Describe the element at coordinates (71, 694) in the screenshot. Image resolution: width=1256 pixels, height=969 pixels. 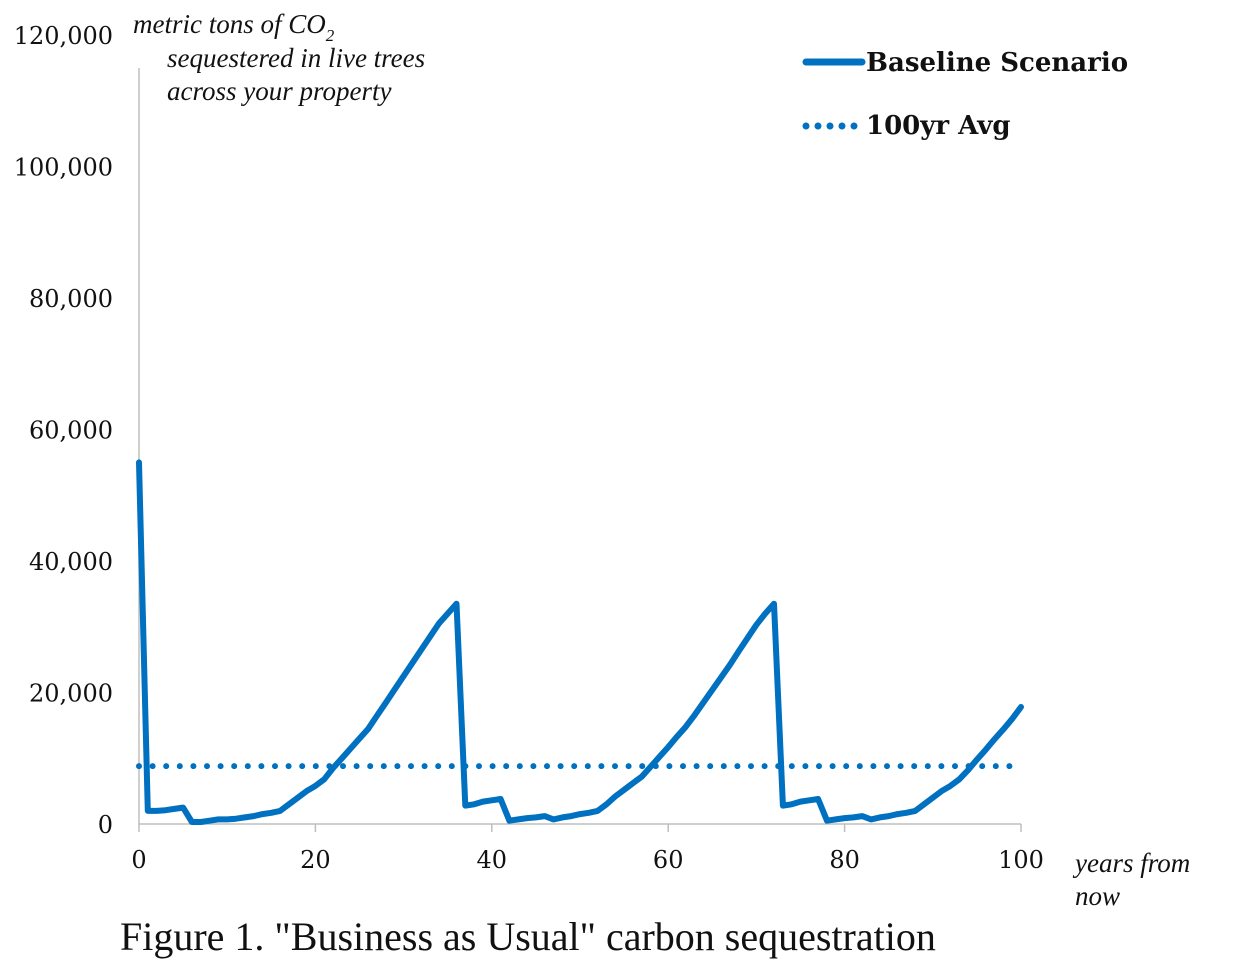
I see `y-tick-label: 20,000` at that location.